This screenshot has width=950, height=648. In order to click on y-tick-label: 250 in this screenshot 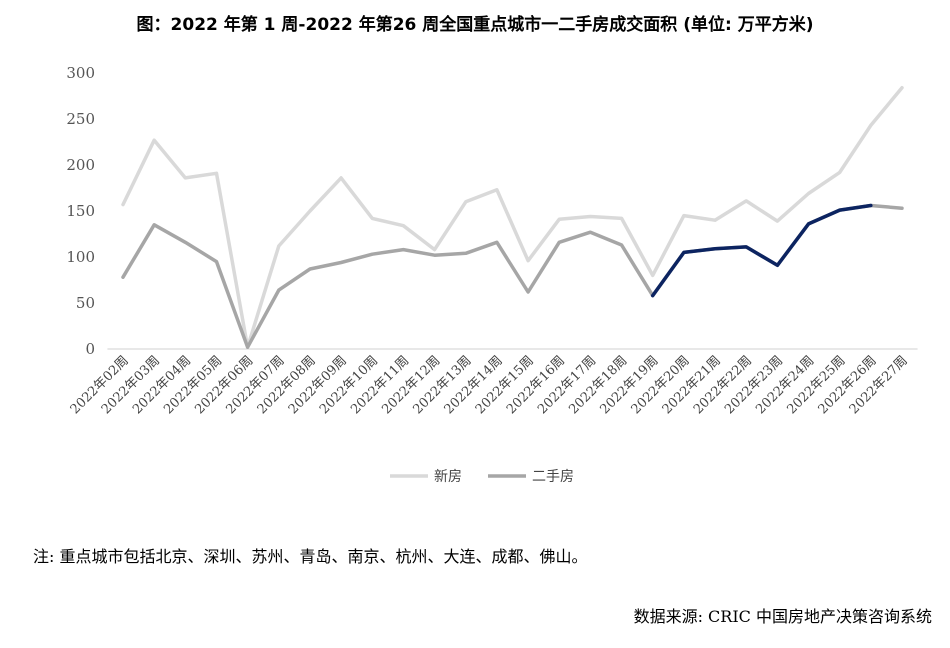, I will do `click(80, 119)`.